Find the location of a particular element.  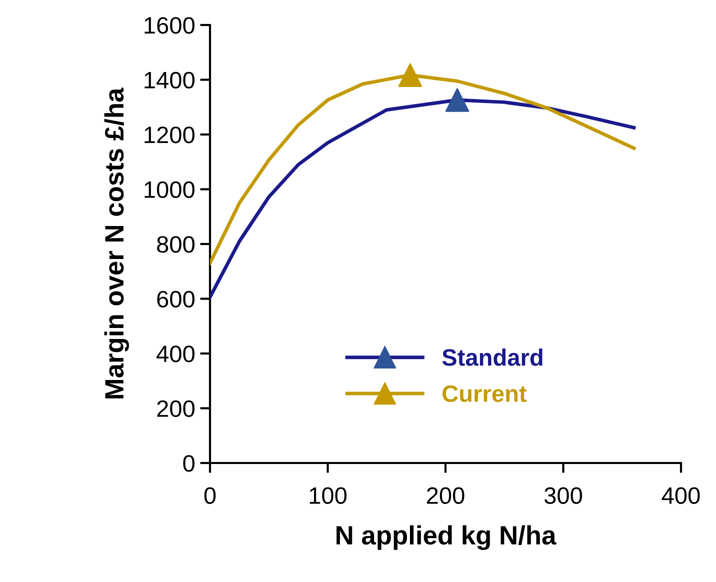

x-axis-title: N applied kg N/ha is located at coordinates (446, 537).